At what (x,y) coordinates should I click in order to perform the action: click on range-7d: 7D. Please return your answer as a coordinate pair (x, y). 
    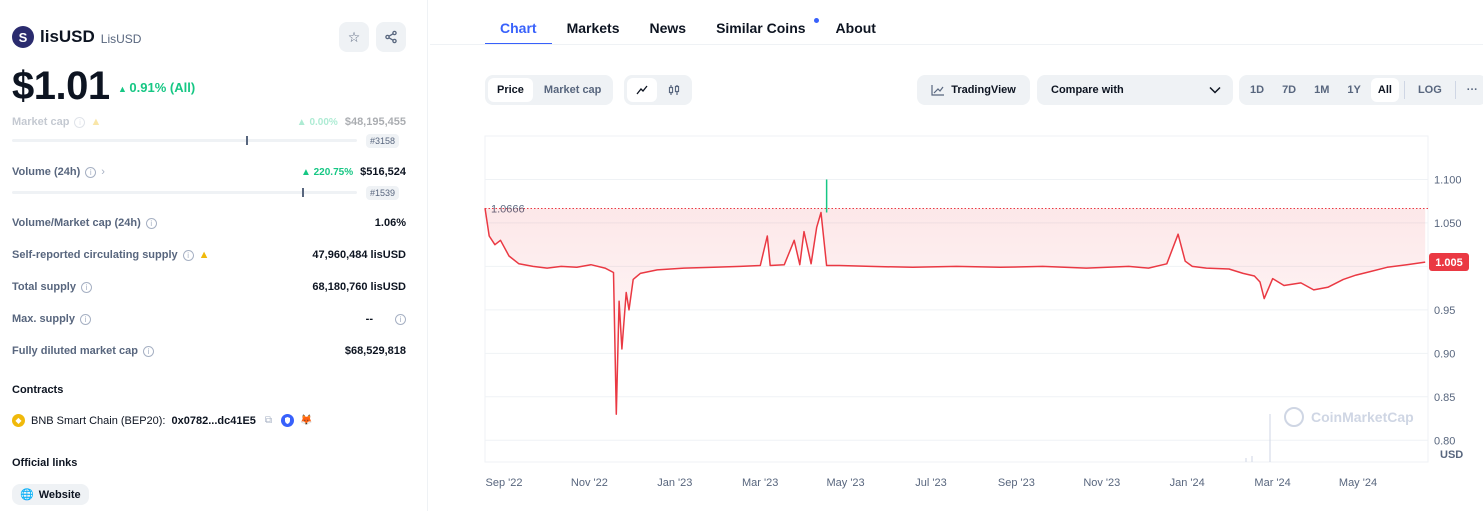
    Looking at the image, I should click on (1289, 90).